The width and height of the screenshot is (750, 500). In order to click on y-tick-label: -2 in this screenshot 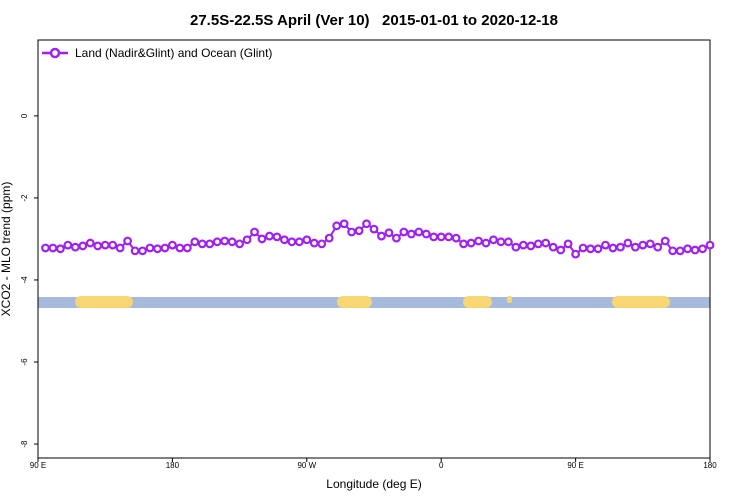, I will do `click(24, 198)`.